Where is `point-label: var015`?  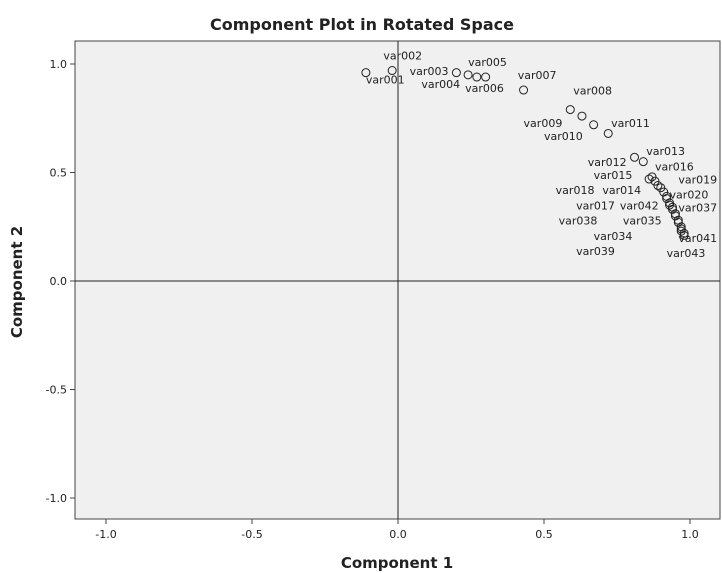
point-label: var015 is located at coordinates (613, 175).